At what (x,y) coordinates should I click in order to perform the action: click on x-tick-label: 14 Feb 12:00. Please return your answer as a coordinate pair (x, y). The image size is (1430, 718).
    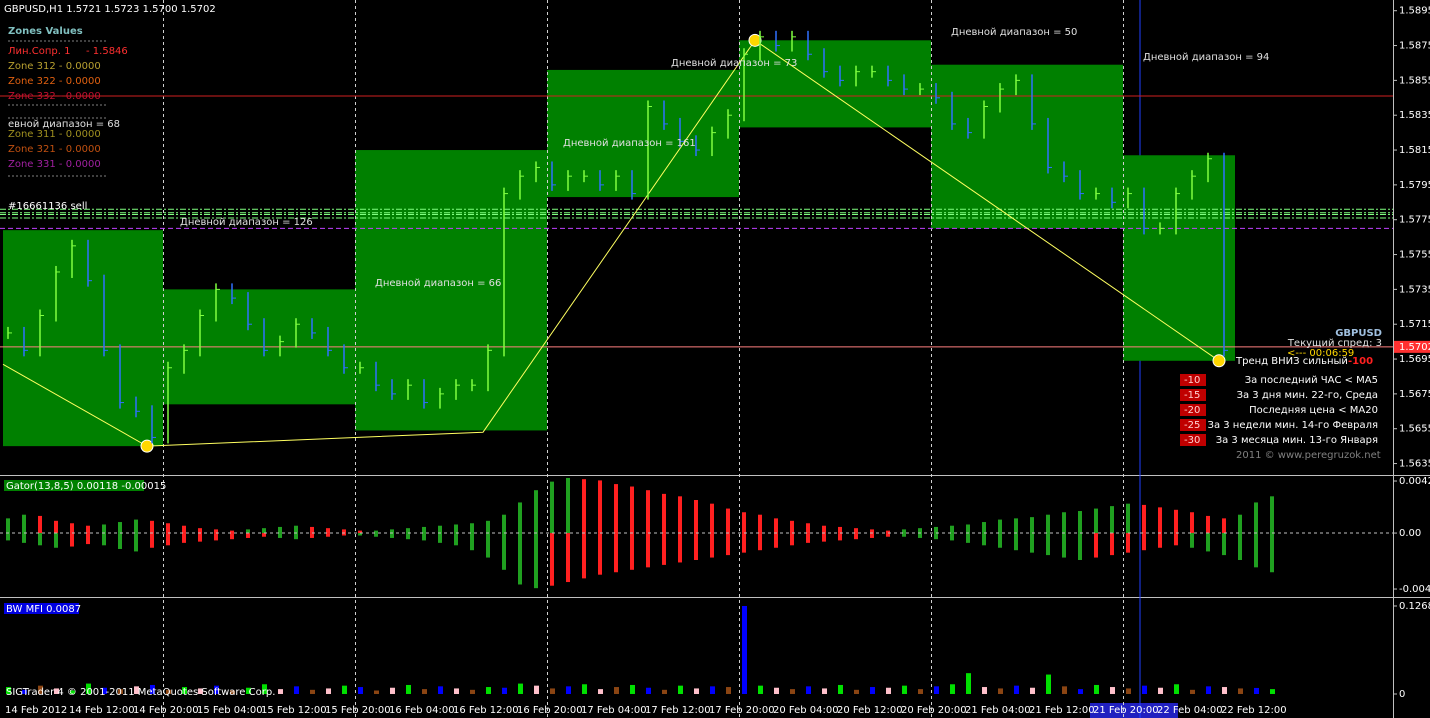
    Looking at the image, I should click on (102, 710).